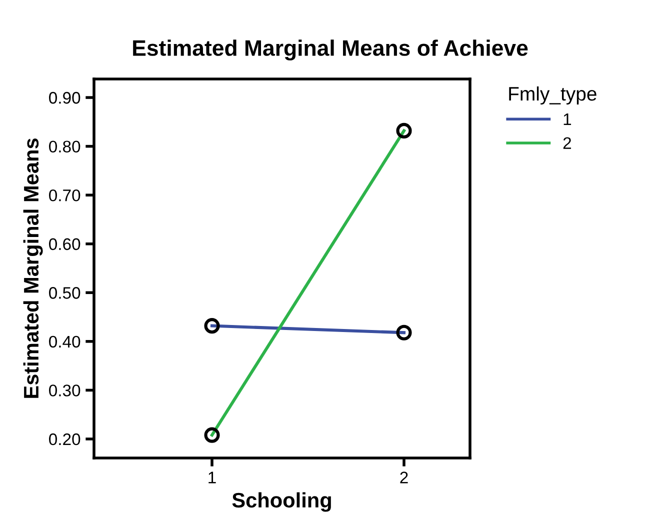 This screenshot has width=660, height=526. What do you see at coordinates (33, 268) in the screenshot?
I see `y-axis-title: Estimated Marginal Means` at bounding box center [33, 268].